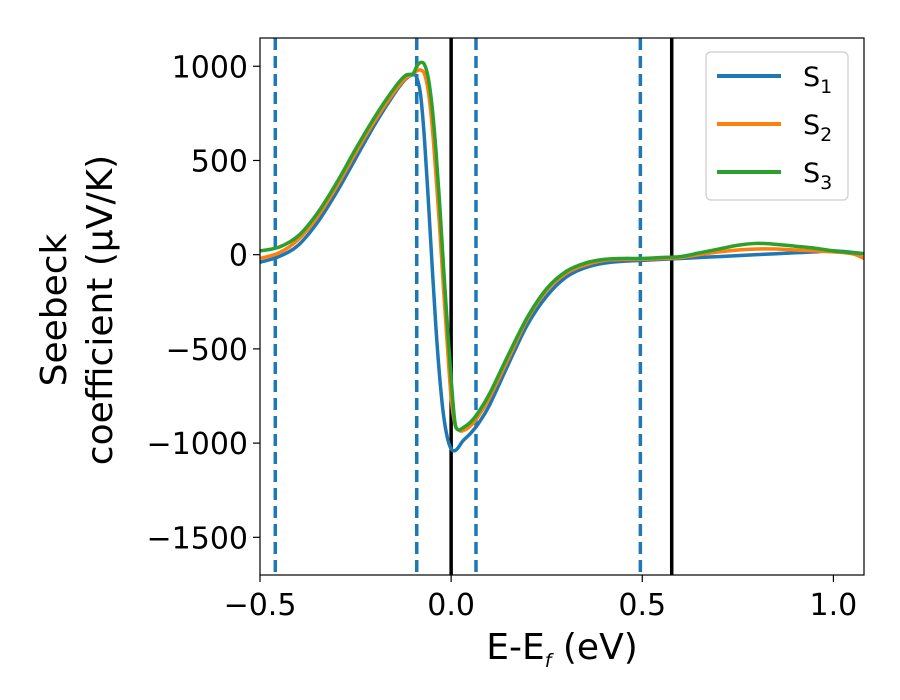 The image size is (900, 700). Describe the element at coordinates (219, 161) in the screenshot. I see `y-tick-label: 500` at that location.